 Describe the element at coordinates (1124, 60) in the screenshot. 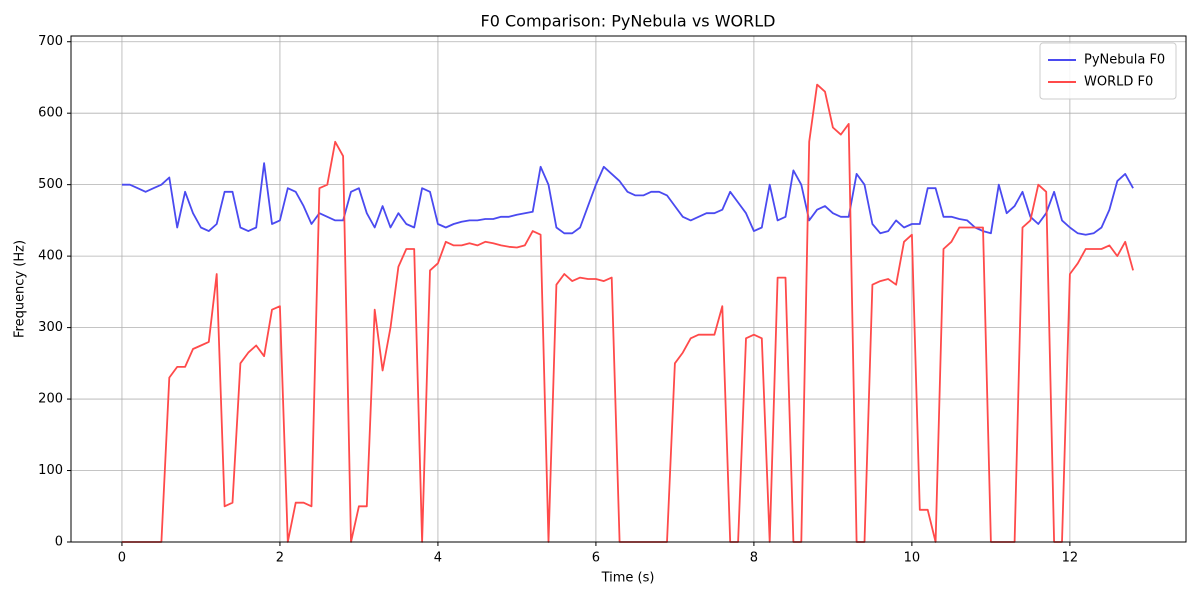

I see `legend-label: PyNebula F0` at that location.